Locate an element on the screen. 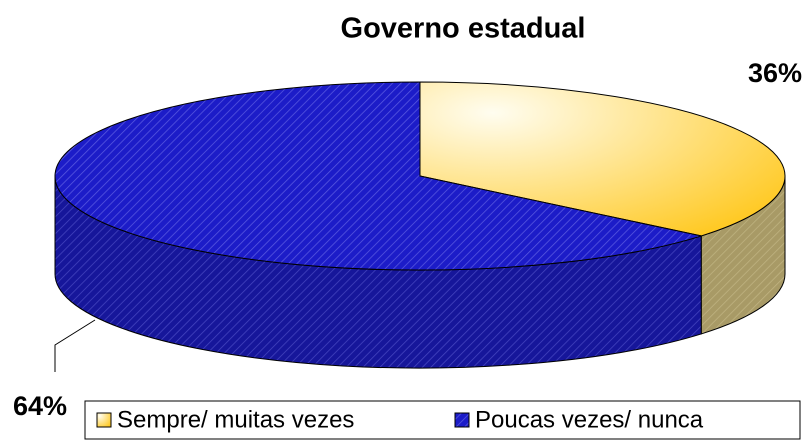 This screenshot has width=805, height=440. data-label: 36% is located at coordinates (775, 73).